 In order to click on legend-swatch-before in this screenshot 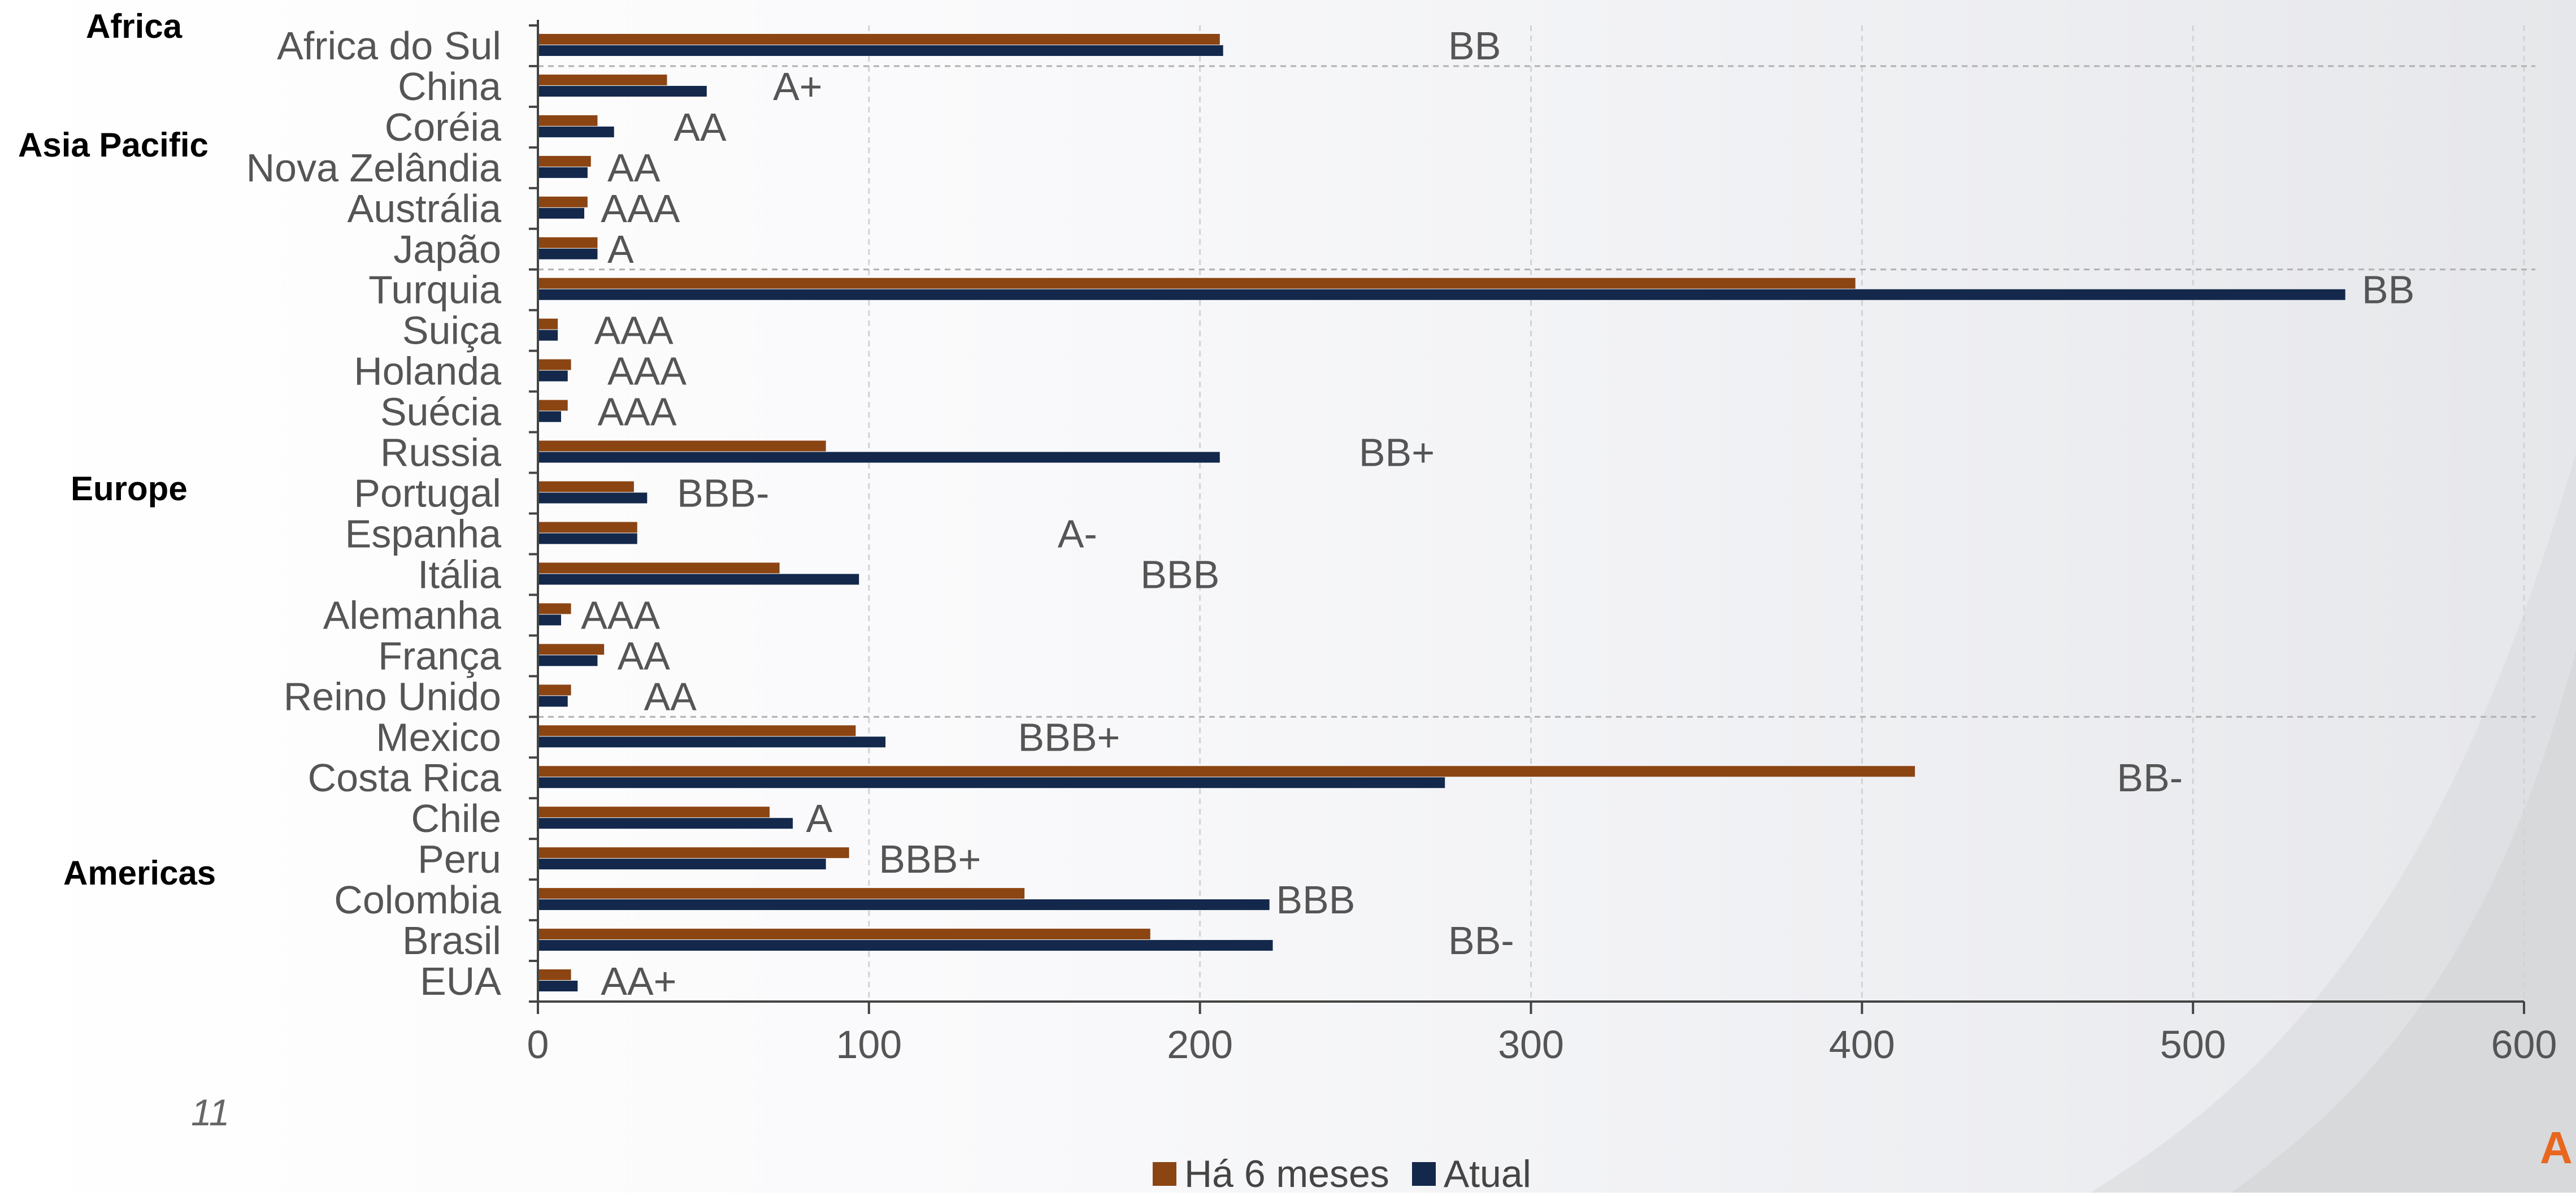, I will do `click(1164, 1174)`.